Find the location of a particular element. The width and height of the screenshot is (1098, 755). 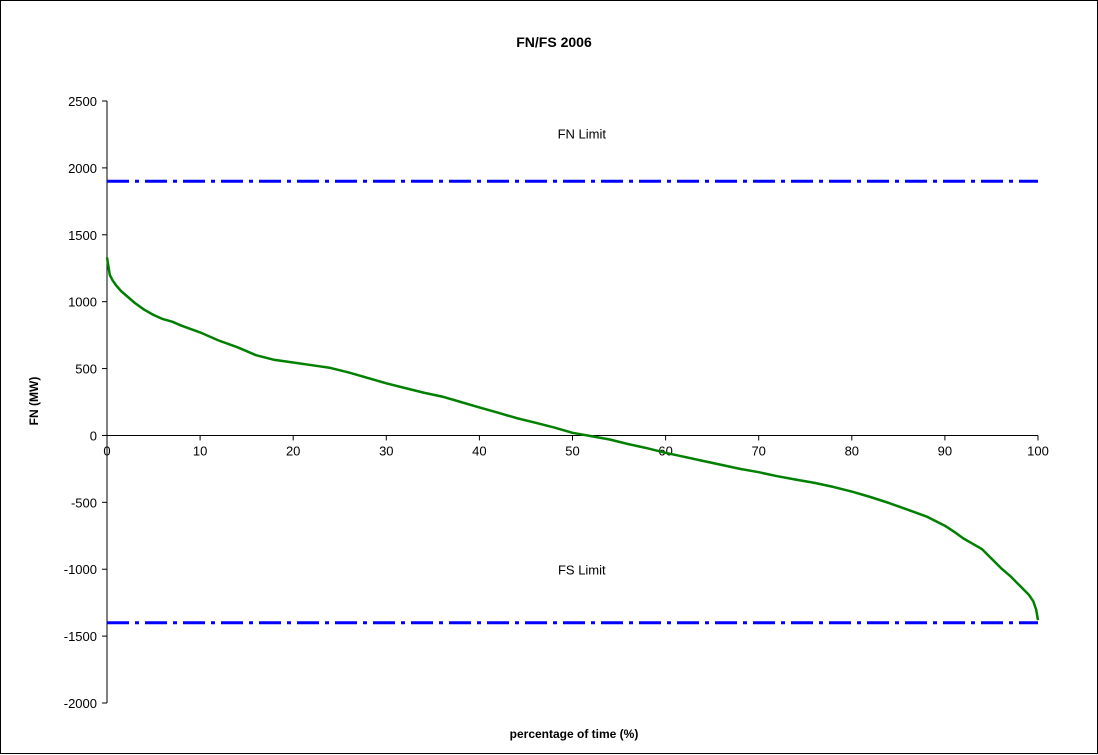

x-axis-title: percentage of time (%) is located at coordinates (574, 734).